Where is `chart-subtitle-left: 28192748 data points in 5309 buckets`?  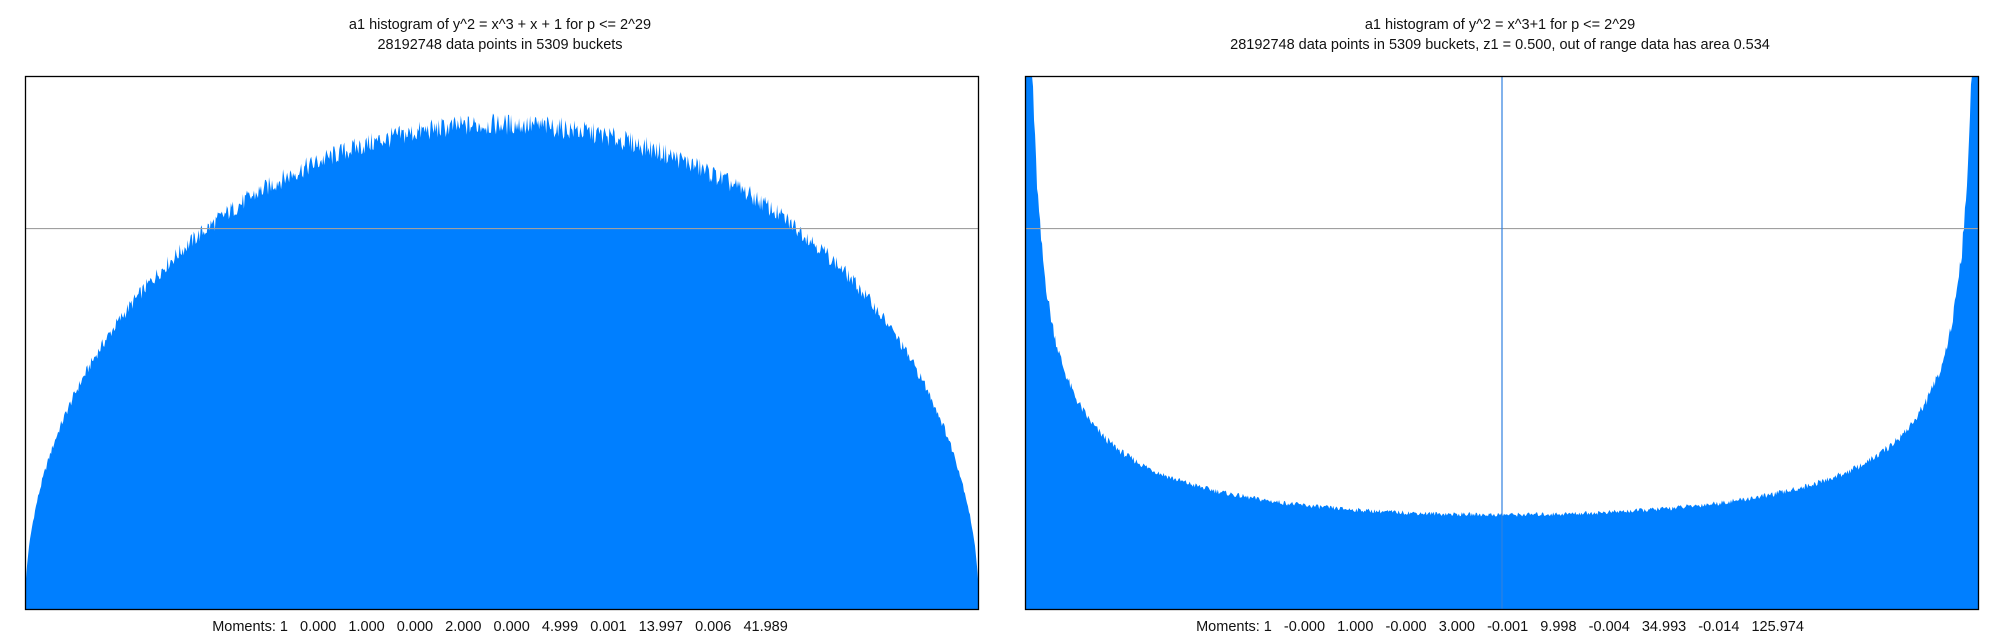
chart-subtitle-left: 28192748 data points in 5309 buckets is located at coordinates (500, 45).